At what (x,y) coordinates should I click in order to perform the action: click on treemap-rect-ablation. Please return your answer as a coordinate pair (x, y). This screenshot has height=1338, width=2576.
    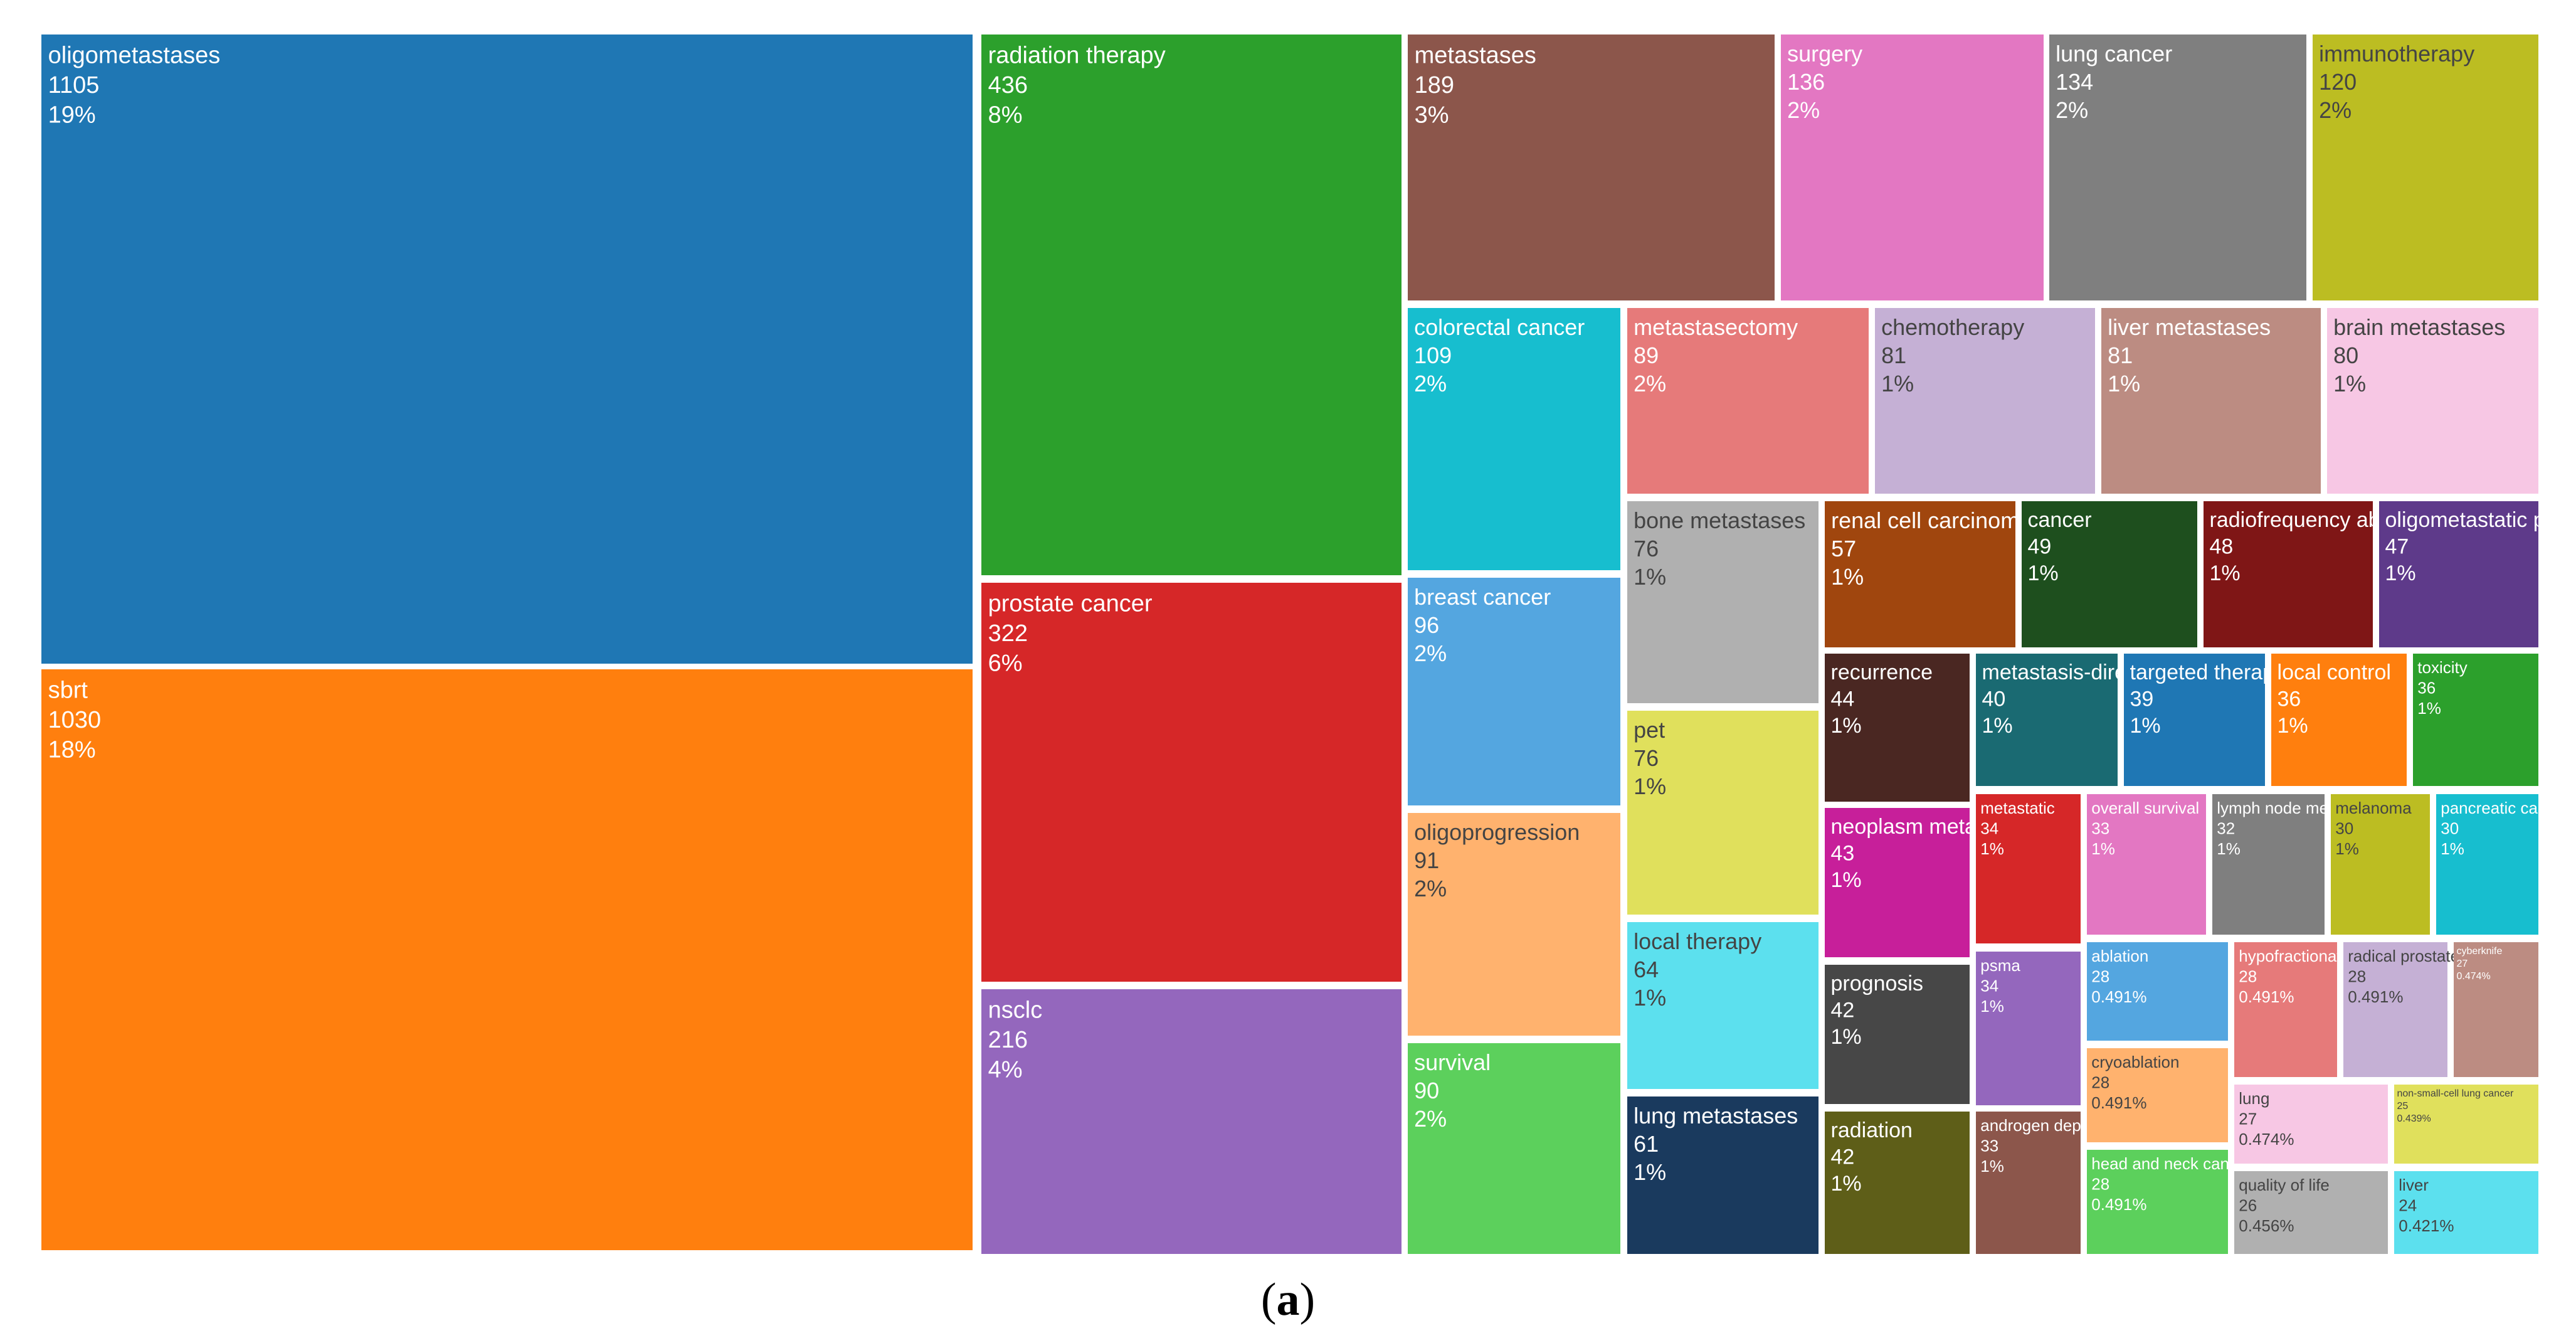
    Looking at the image, I should click on (2157, 992).